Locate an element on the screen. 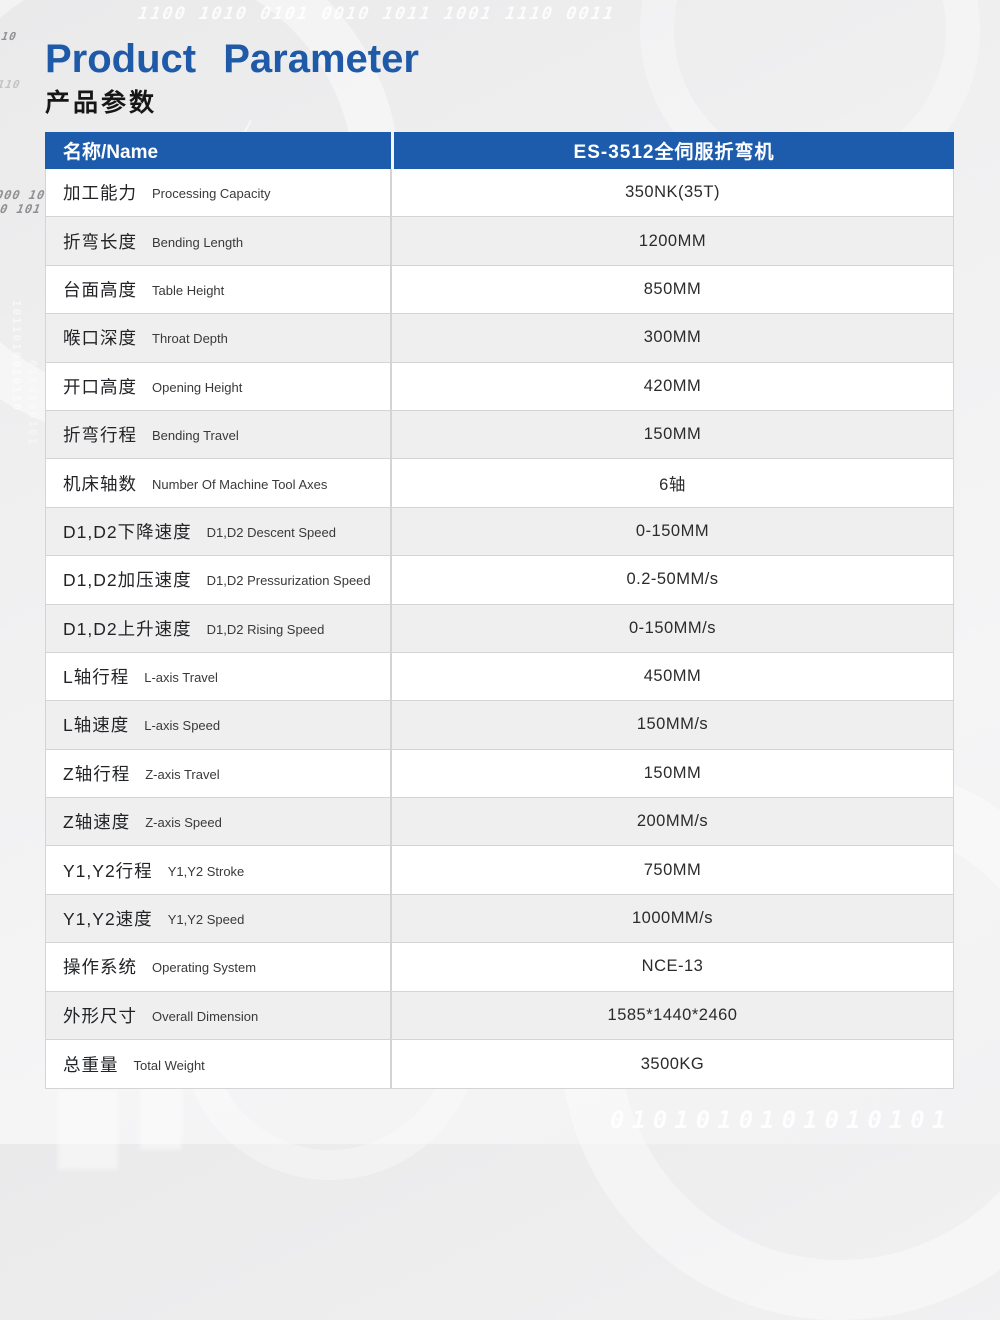 This screenshot has height=1320, width=1000. param-value: 750MM is located at coordinates (672, 869).